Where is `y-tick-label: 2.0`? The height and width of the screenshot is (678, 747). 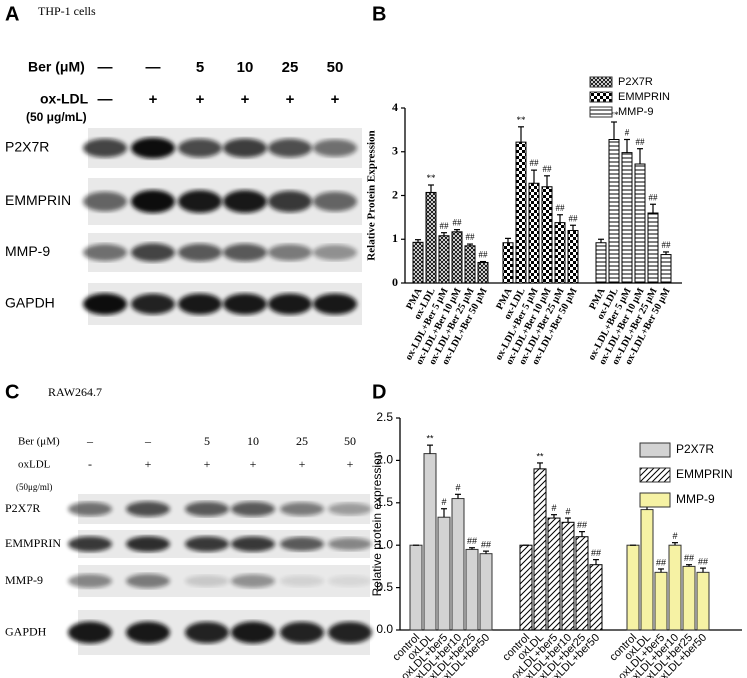 y-tick-label: 2.0 is located at coordinates (384, 460).